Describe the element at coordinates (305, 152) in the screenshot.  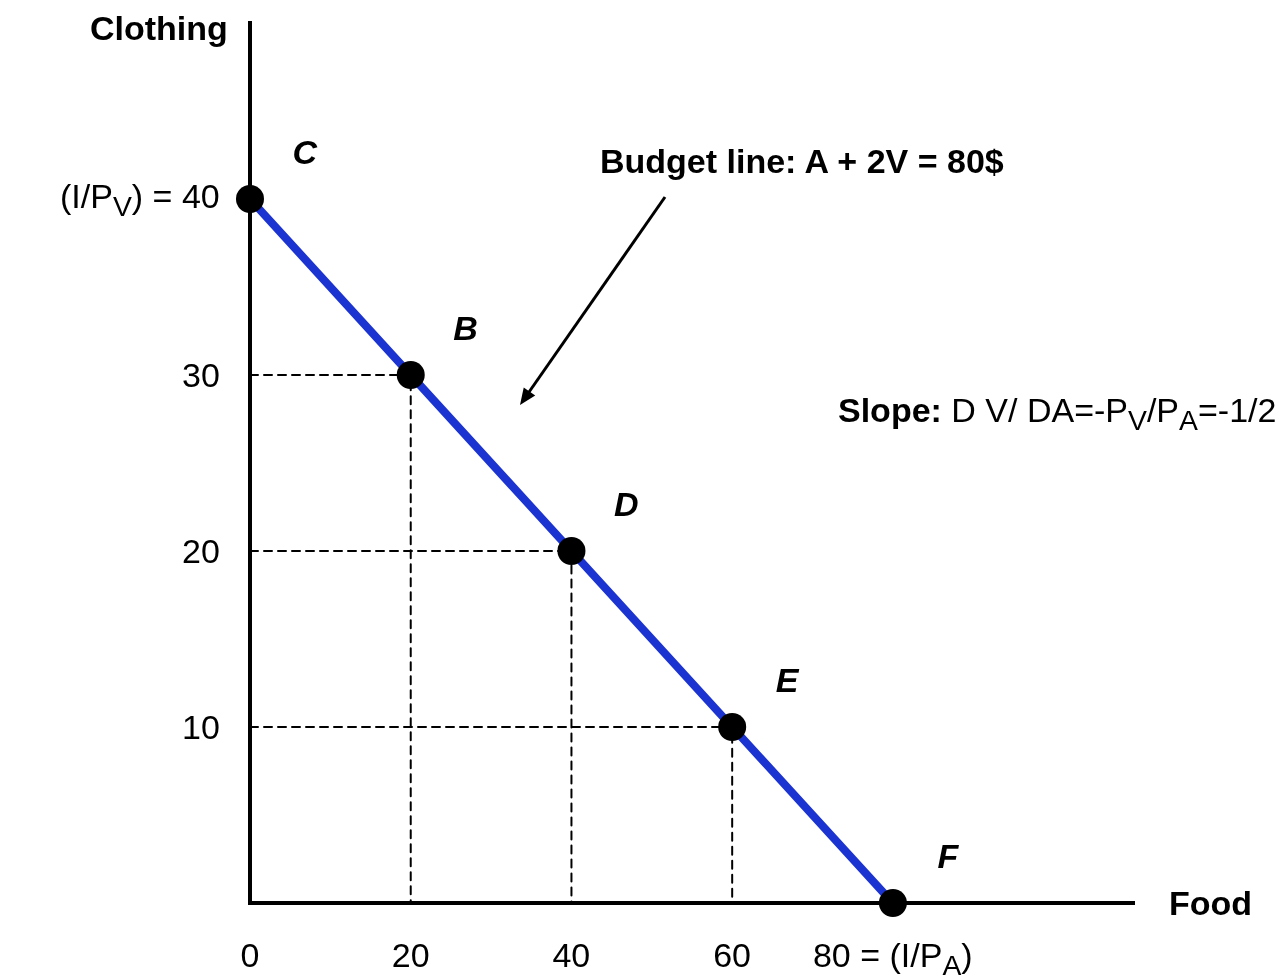
I see `annotation: C` at that location.